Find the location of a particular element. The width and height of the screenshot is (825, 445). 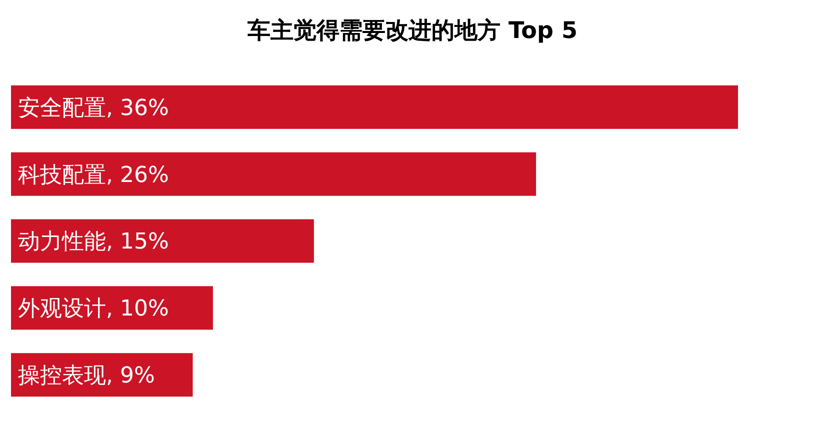

chart-title: 车主觉得需要改进的地方 Top 5 is located at coordinates (412, 30).